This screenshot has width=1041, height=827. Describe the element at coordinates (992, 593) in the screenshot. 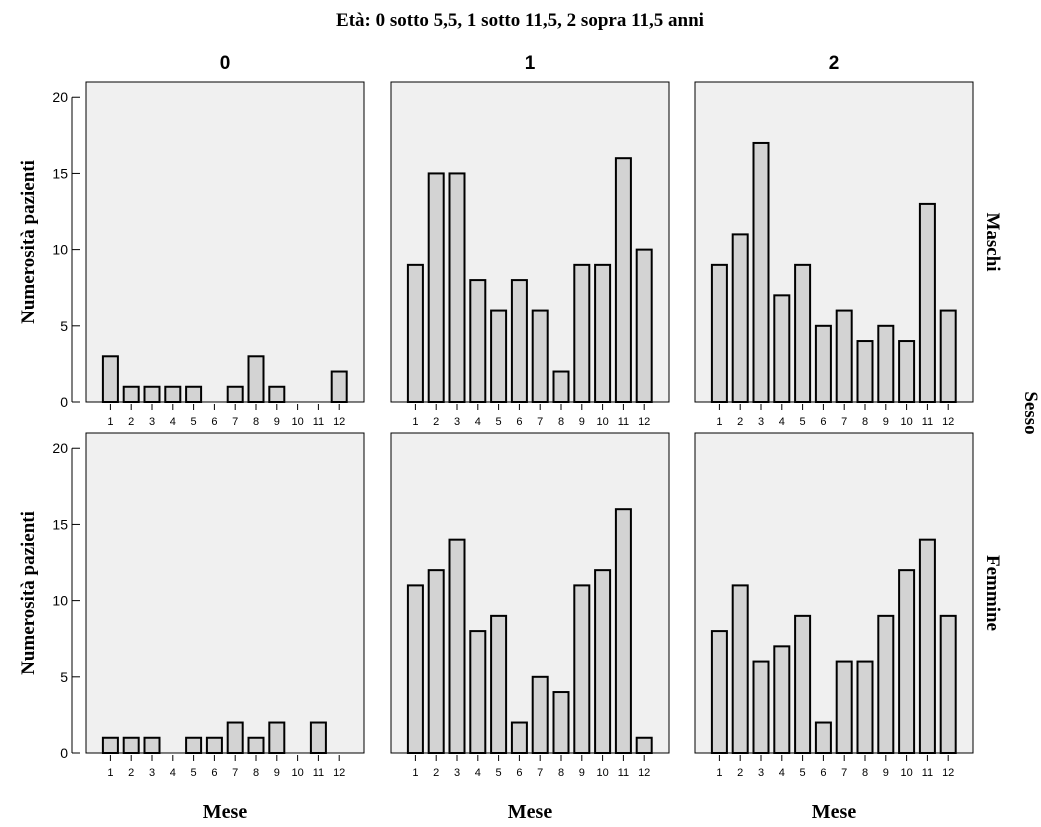

I see `row-label-femmine: Femmine` at that location.